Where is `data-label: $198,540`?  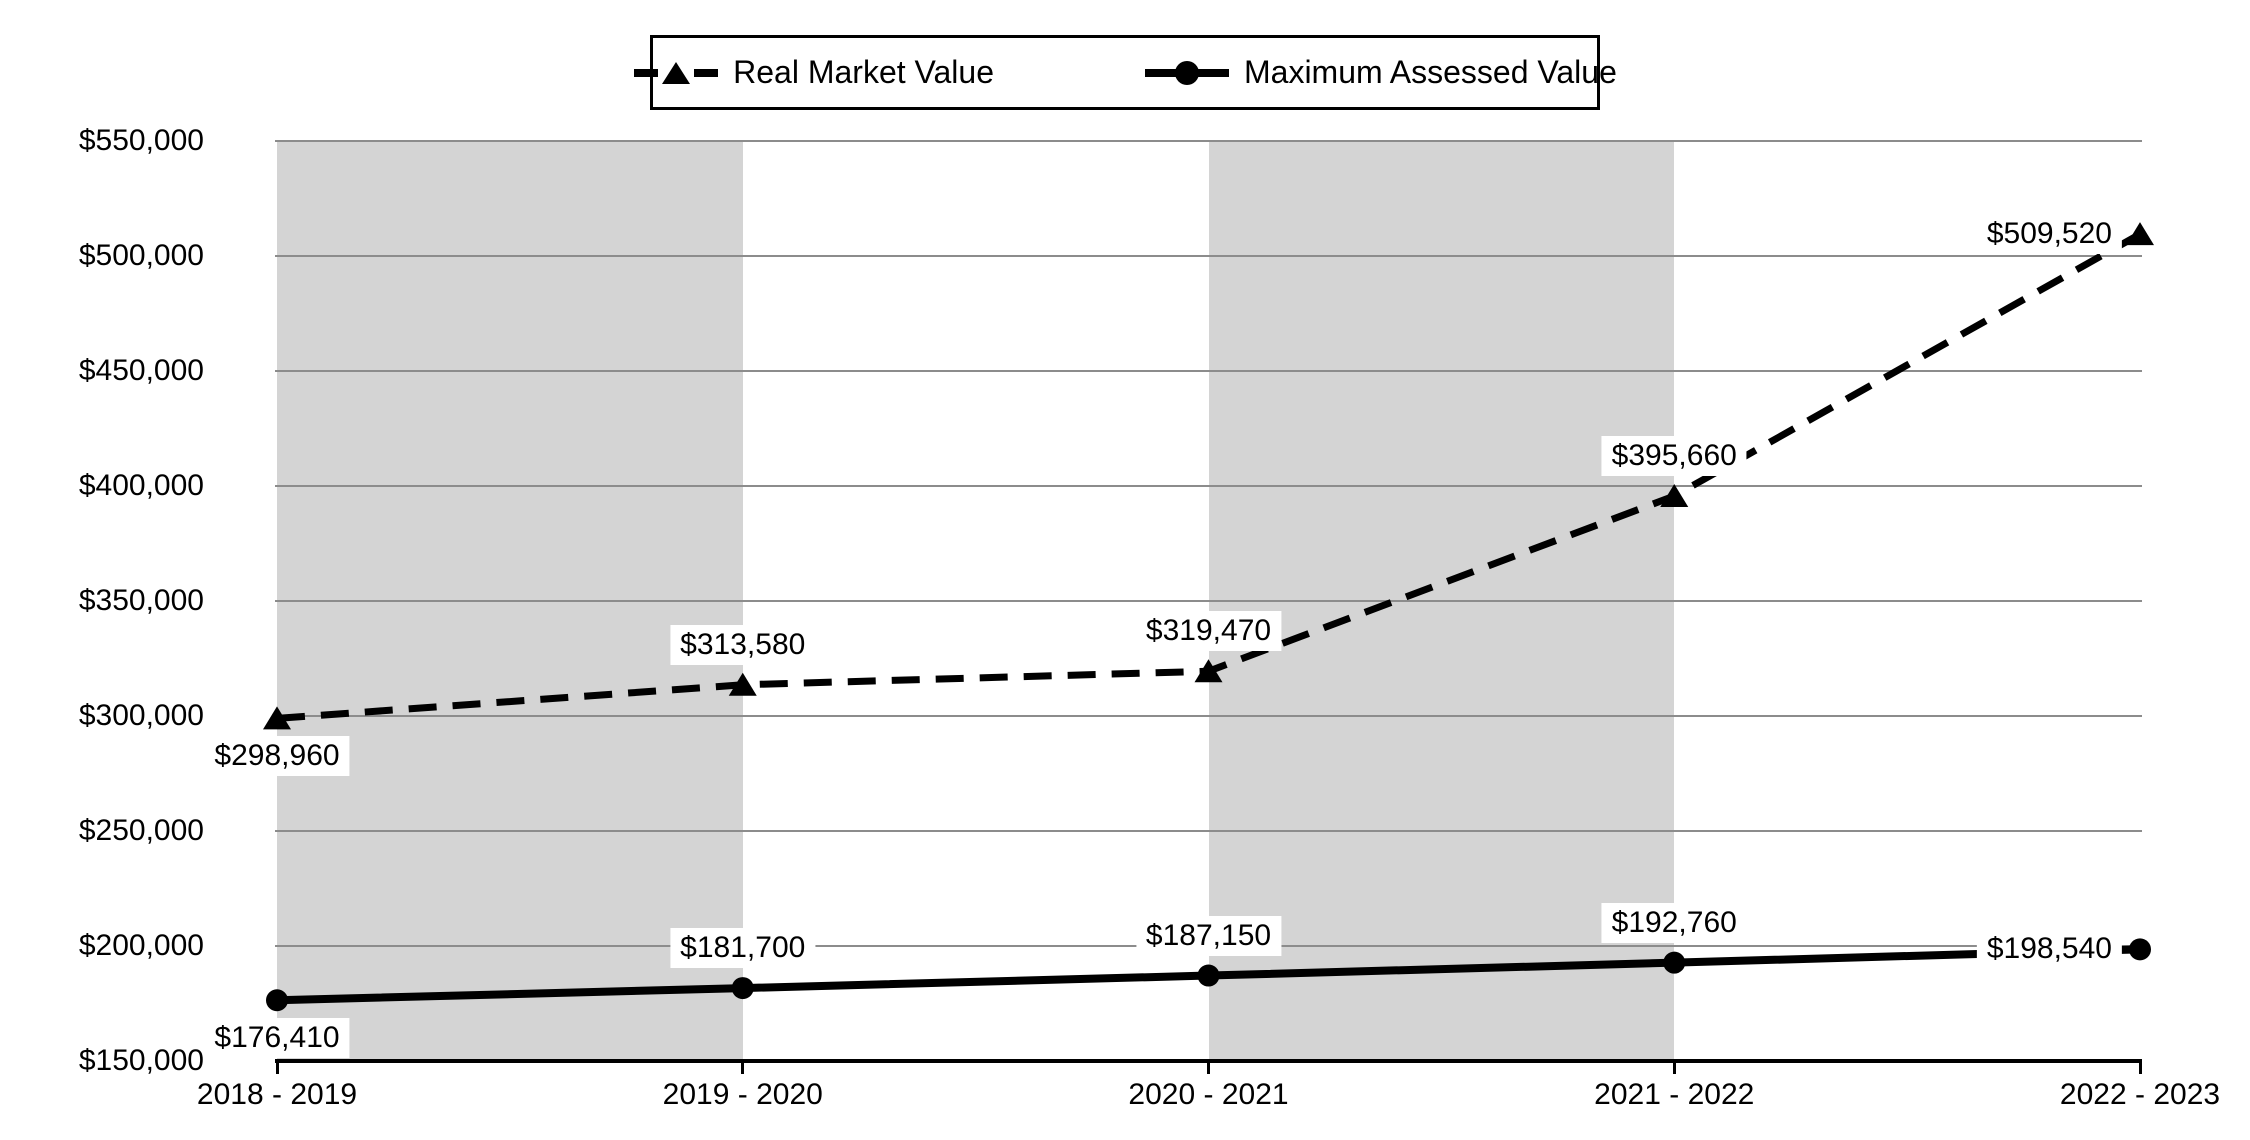
data-label: $198,540 is located at coordinates (2049, 949).